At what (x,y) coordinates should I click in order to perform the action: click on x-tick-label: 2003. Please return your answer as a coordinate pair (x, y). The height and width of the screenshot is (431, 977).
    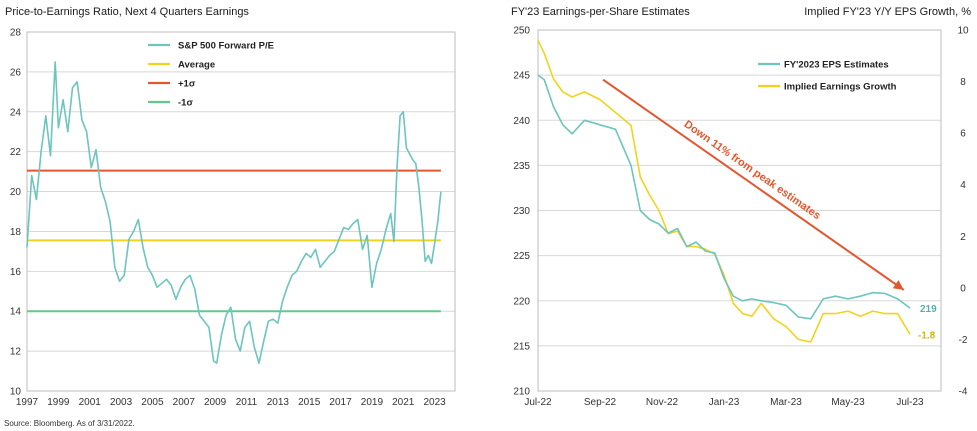
    Looking at the image, I should click on (121, 402).